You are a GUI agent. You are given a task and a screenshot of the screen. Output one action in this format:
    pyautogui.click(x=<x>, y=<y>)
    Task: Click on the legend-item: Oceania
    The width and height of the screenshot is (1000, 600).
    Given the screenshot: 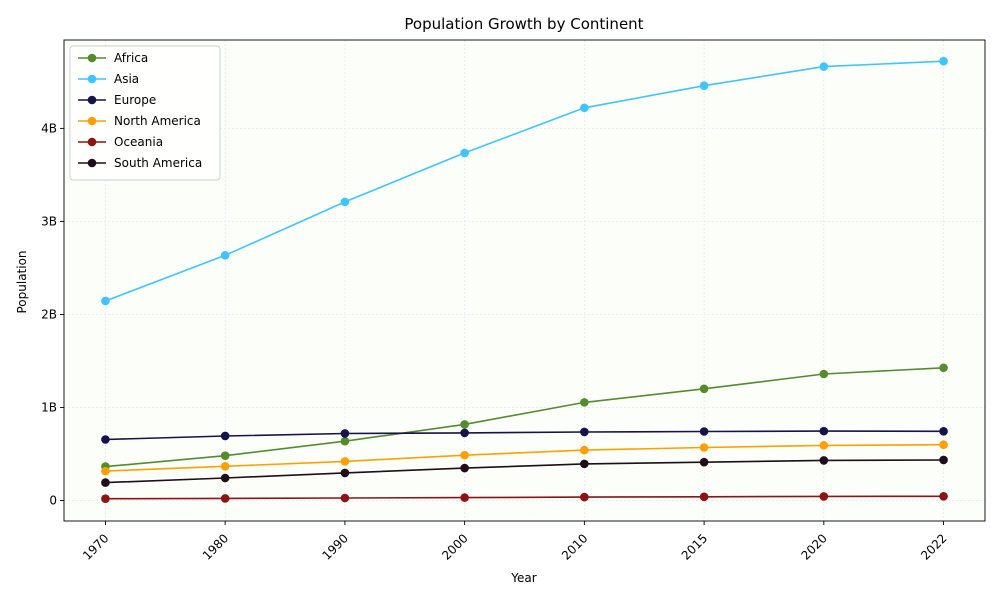 What is the action you would take?
    pyautogui.click(x=120, y=142)
    